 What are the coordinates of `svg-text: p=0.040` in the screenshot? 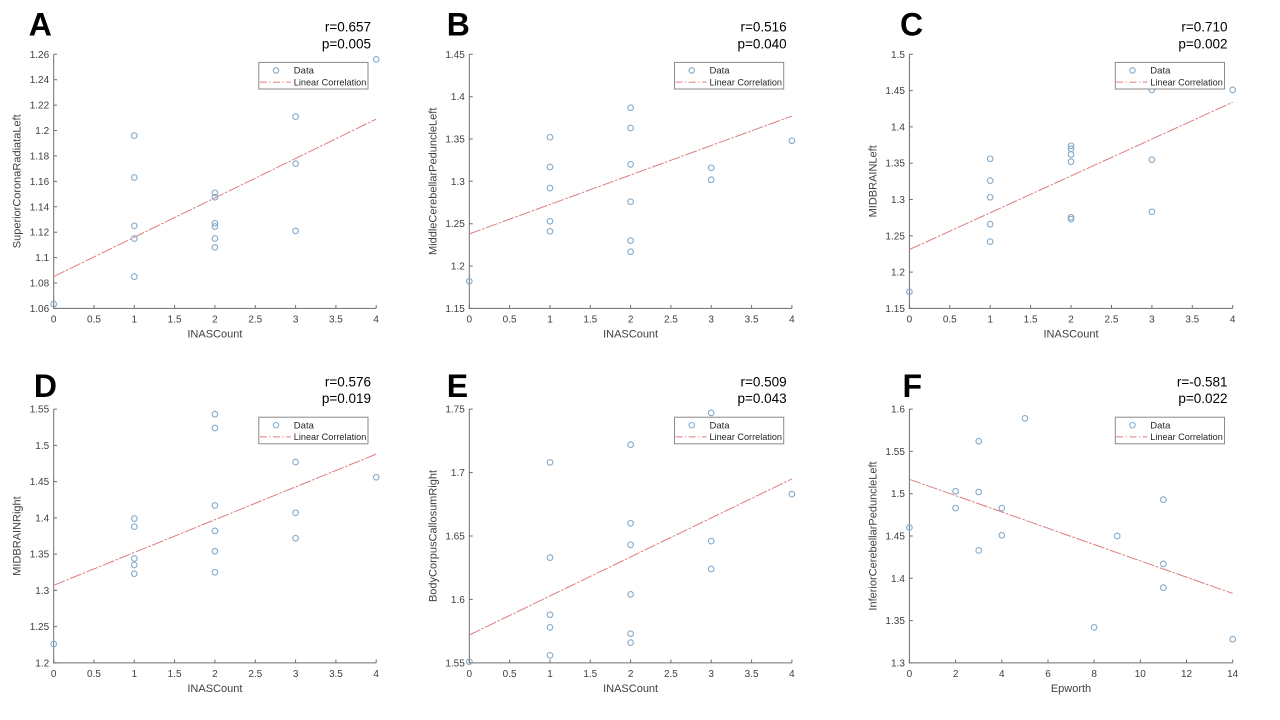 It's located at (762, 43).